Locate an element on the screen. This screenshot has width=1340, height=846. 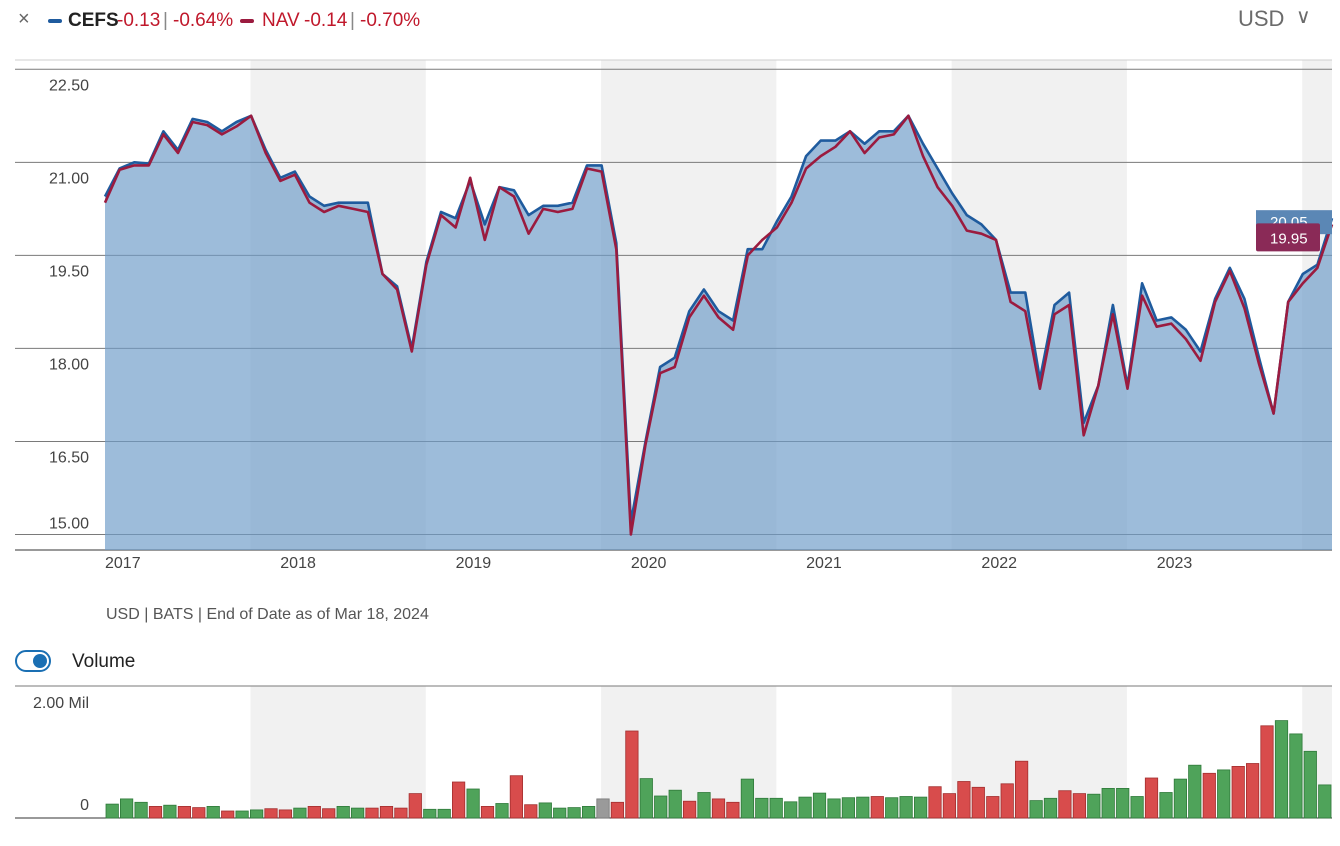
volume-y-axis: 2.00 Mil 0 is located at coordinates (61, 754).